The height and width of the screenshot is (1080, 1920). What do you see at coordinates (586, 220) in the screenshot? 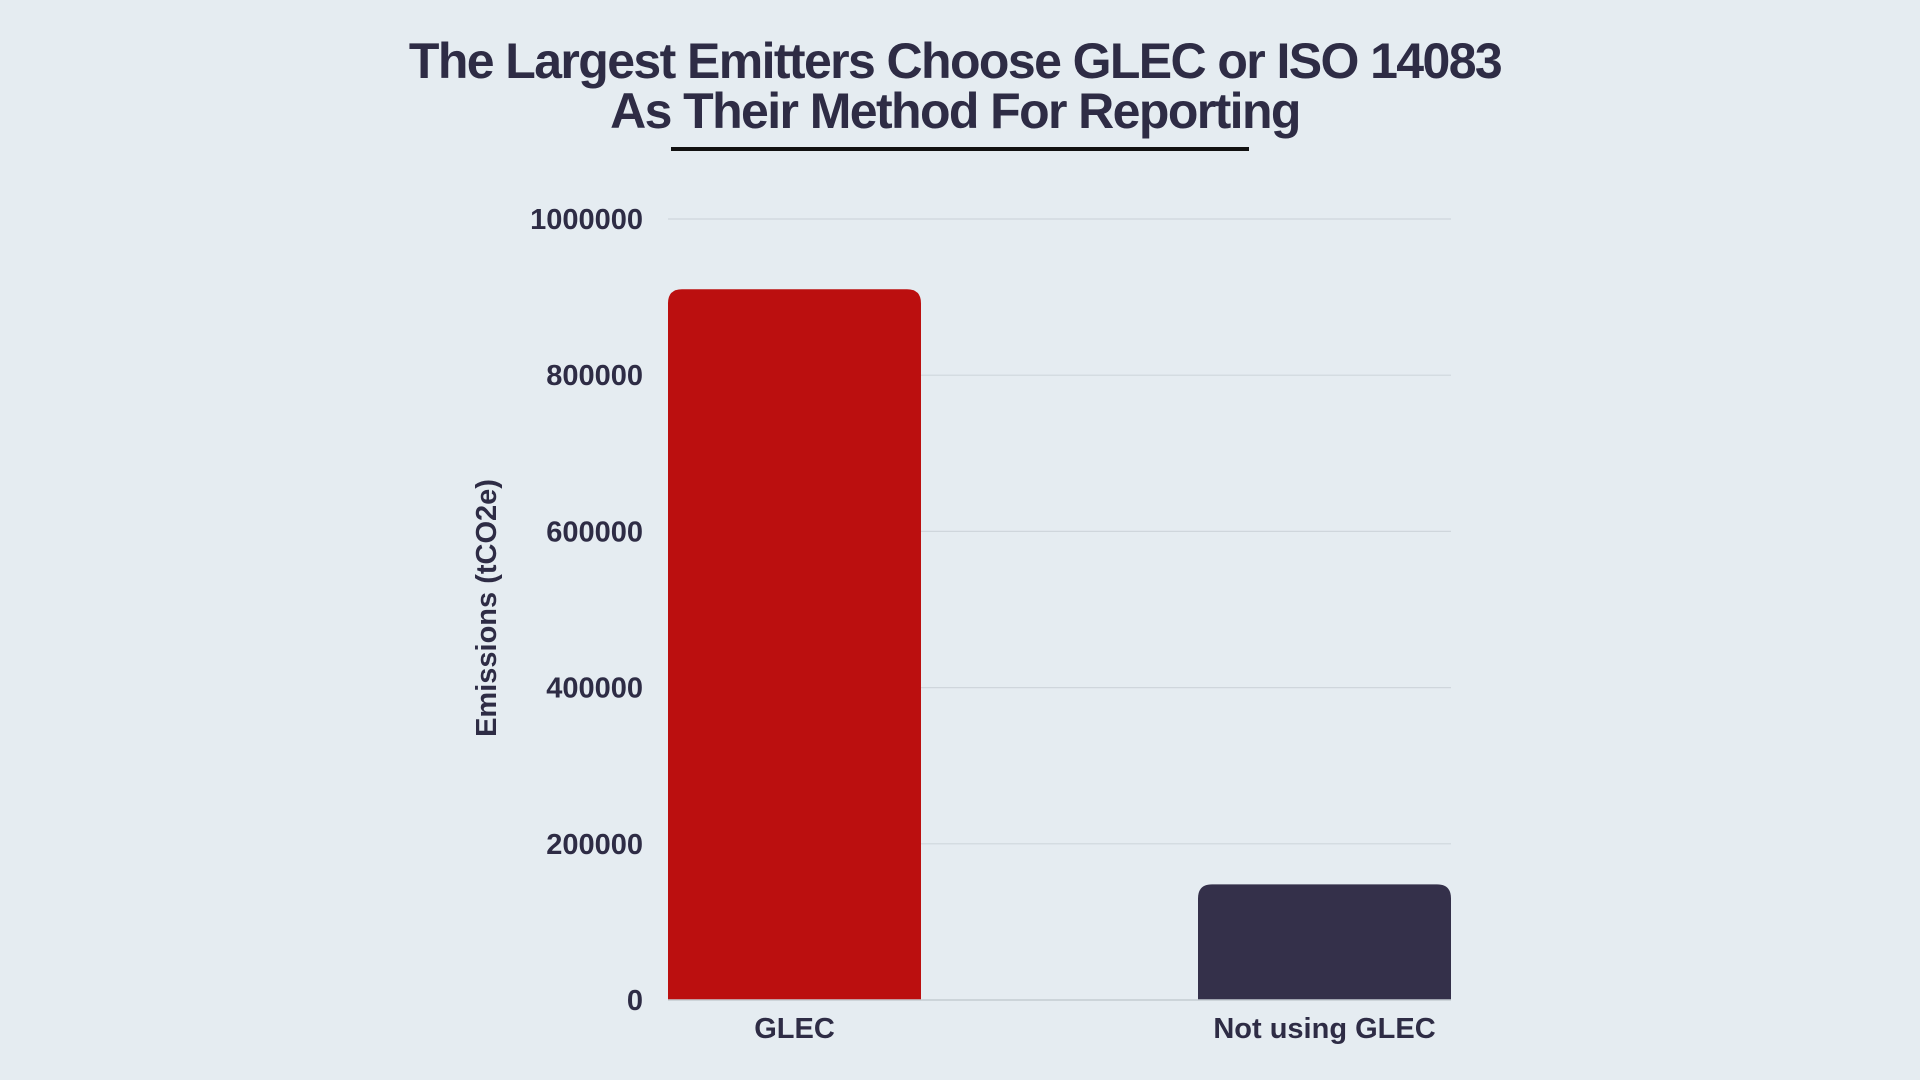
I see `y-tick-label: 1000000` at bounding box center [586, 220].